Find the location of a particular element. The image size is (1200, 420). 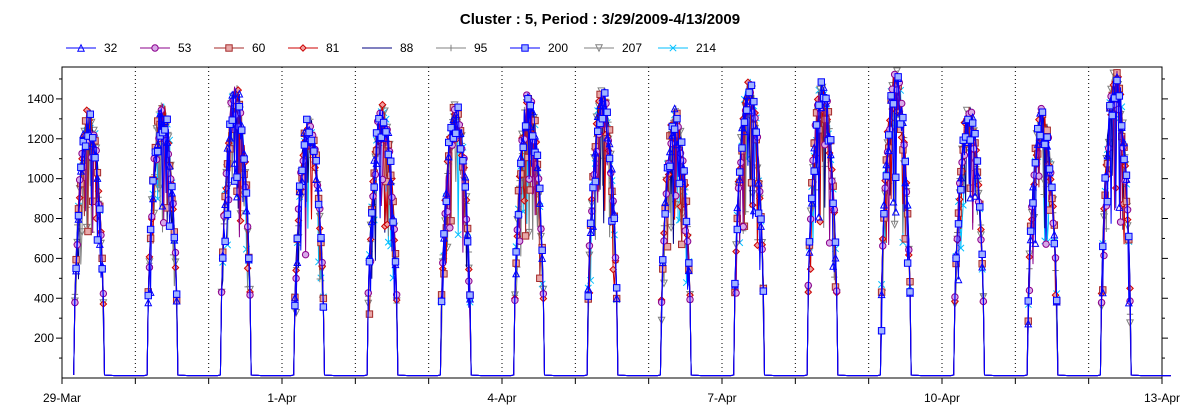

legend-label: 81 is located at coordinates (333, 48).